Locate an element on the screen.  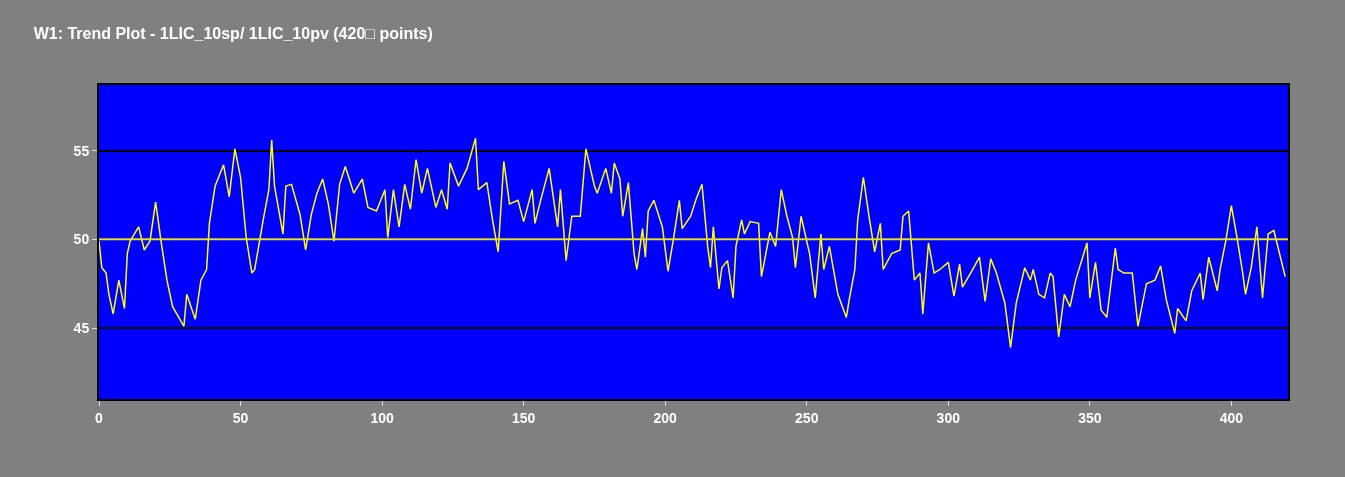
x-tick-label: 100 is located at coordinates (382, 417).